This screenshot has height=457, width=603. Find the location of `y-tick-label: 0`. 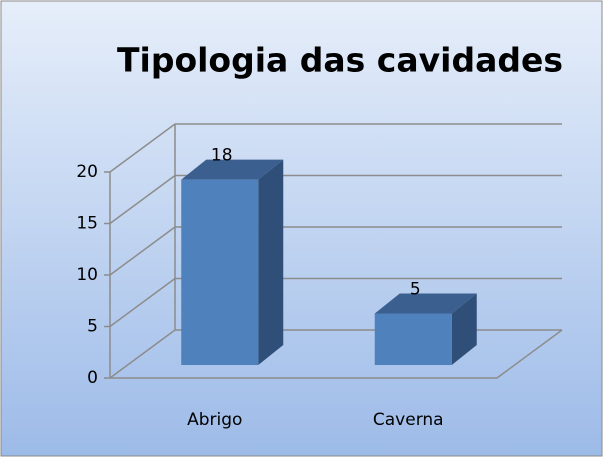

y-tick-label: 0 is located at coordinates (92, 378).